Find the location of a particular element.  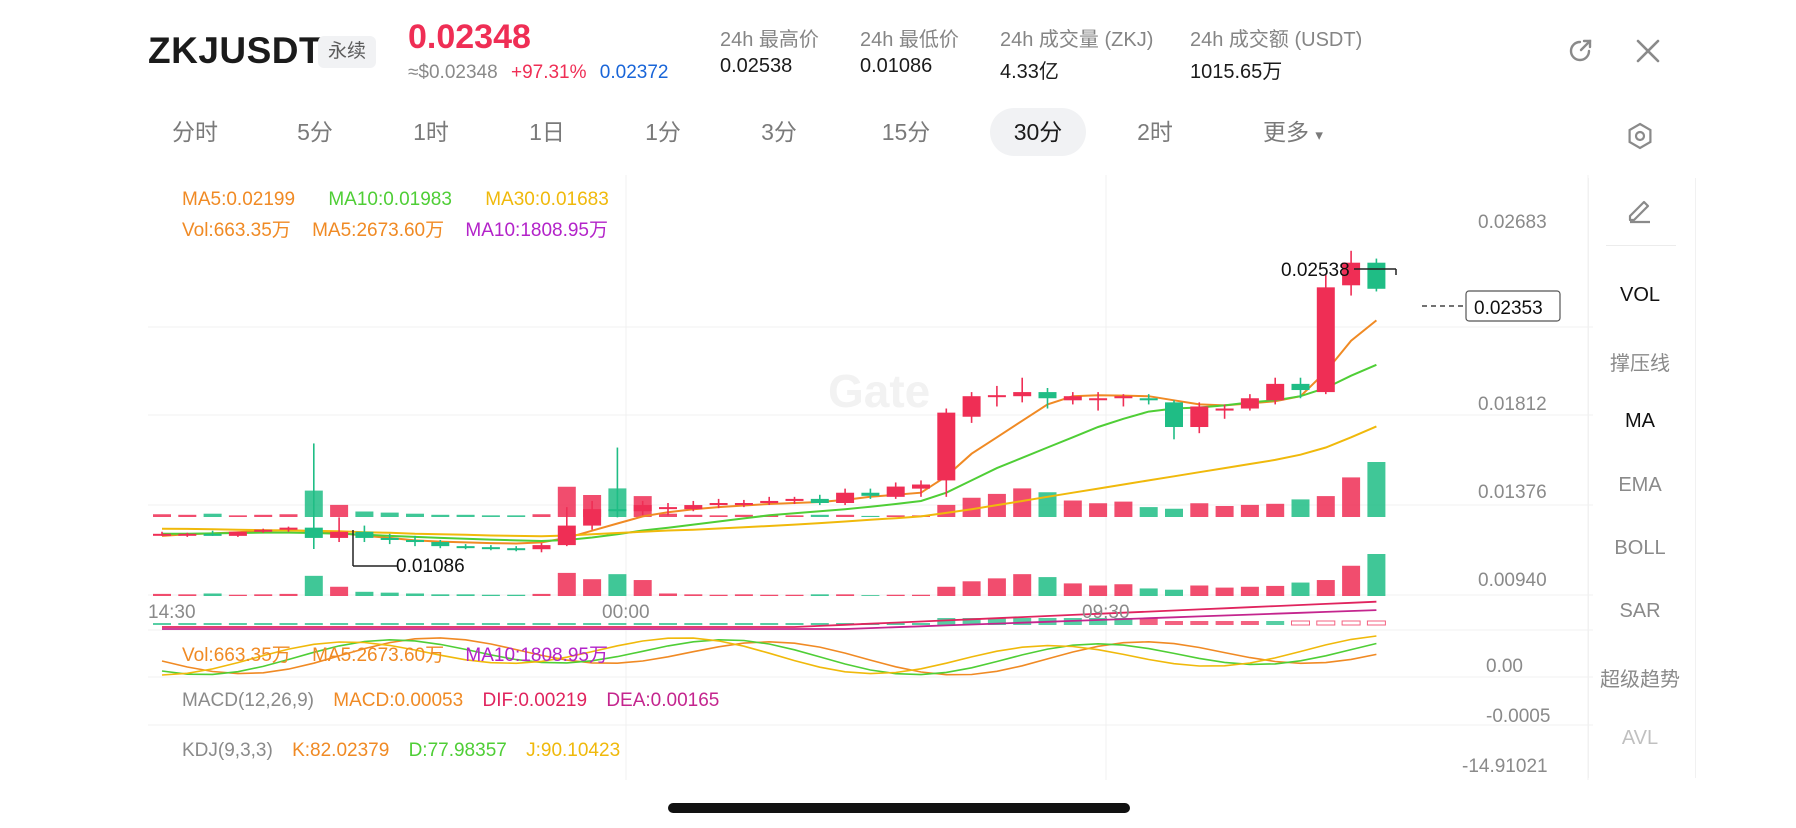

price-axis-label: 0.00940 is located at coordinates (1512, 580).